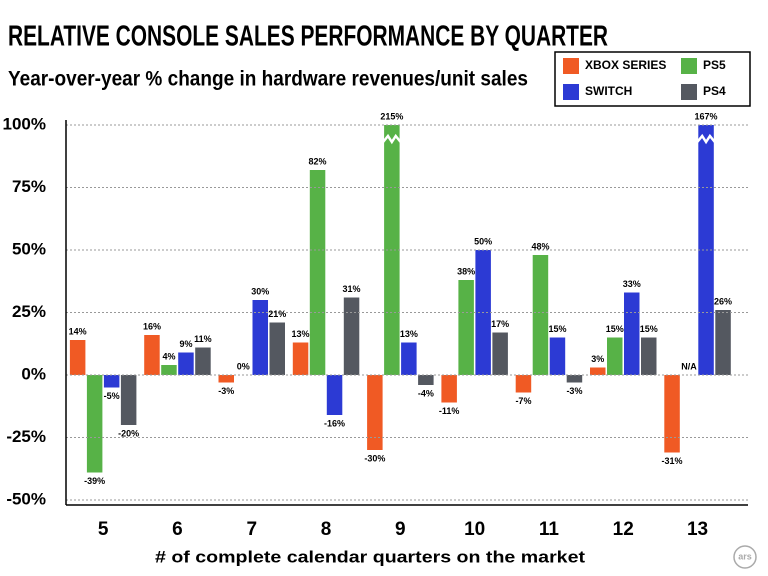  What do you see at coordinates (152, 326) in the screenshot?
I see `value-label: 16%` at bounding box center [152, 326].